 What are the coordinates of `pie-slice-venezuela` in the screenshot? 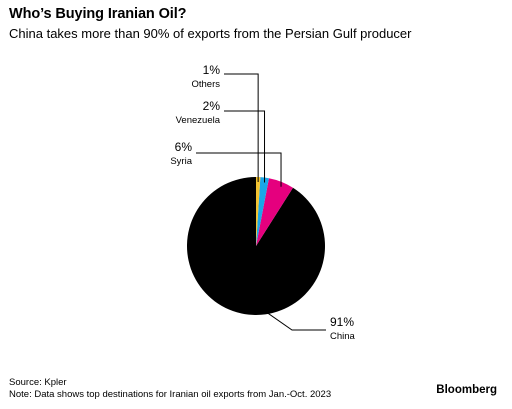 It's located at (262, 211).